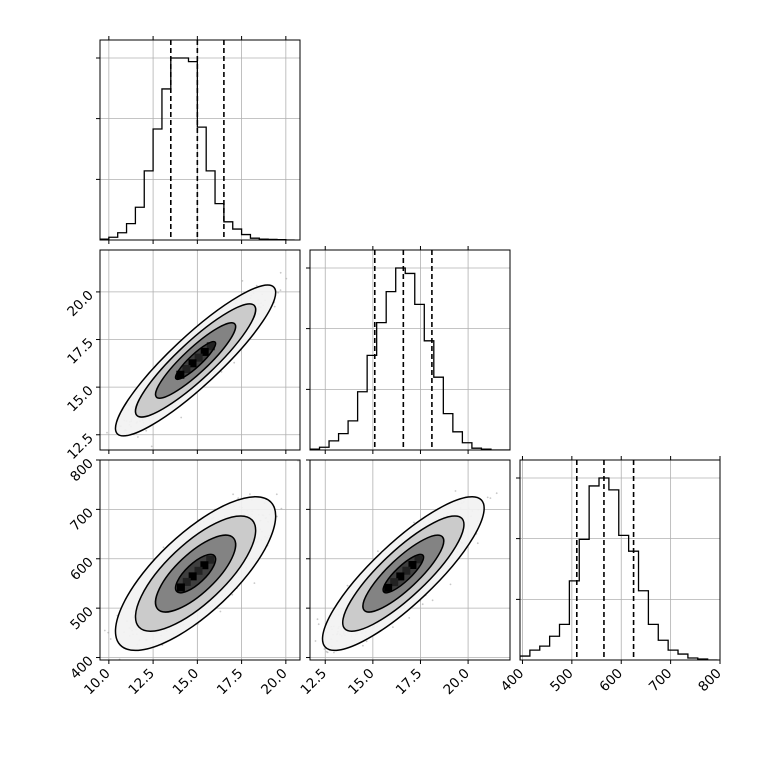  What do you see at coordinates (82, 520) in the screenshot?
I see `y-tick-label: 700` at bounding box center [82, 520].